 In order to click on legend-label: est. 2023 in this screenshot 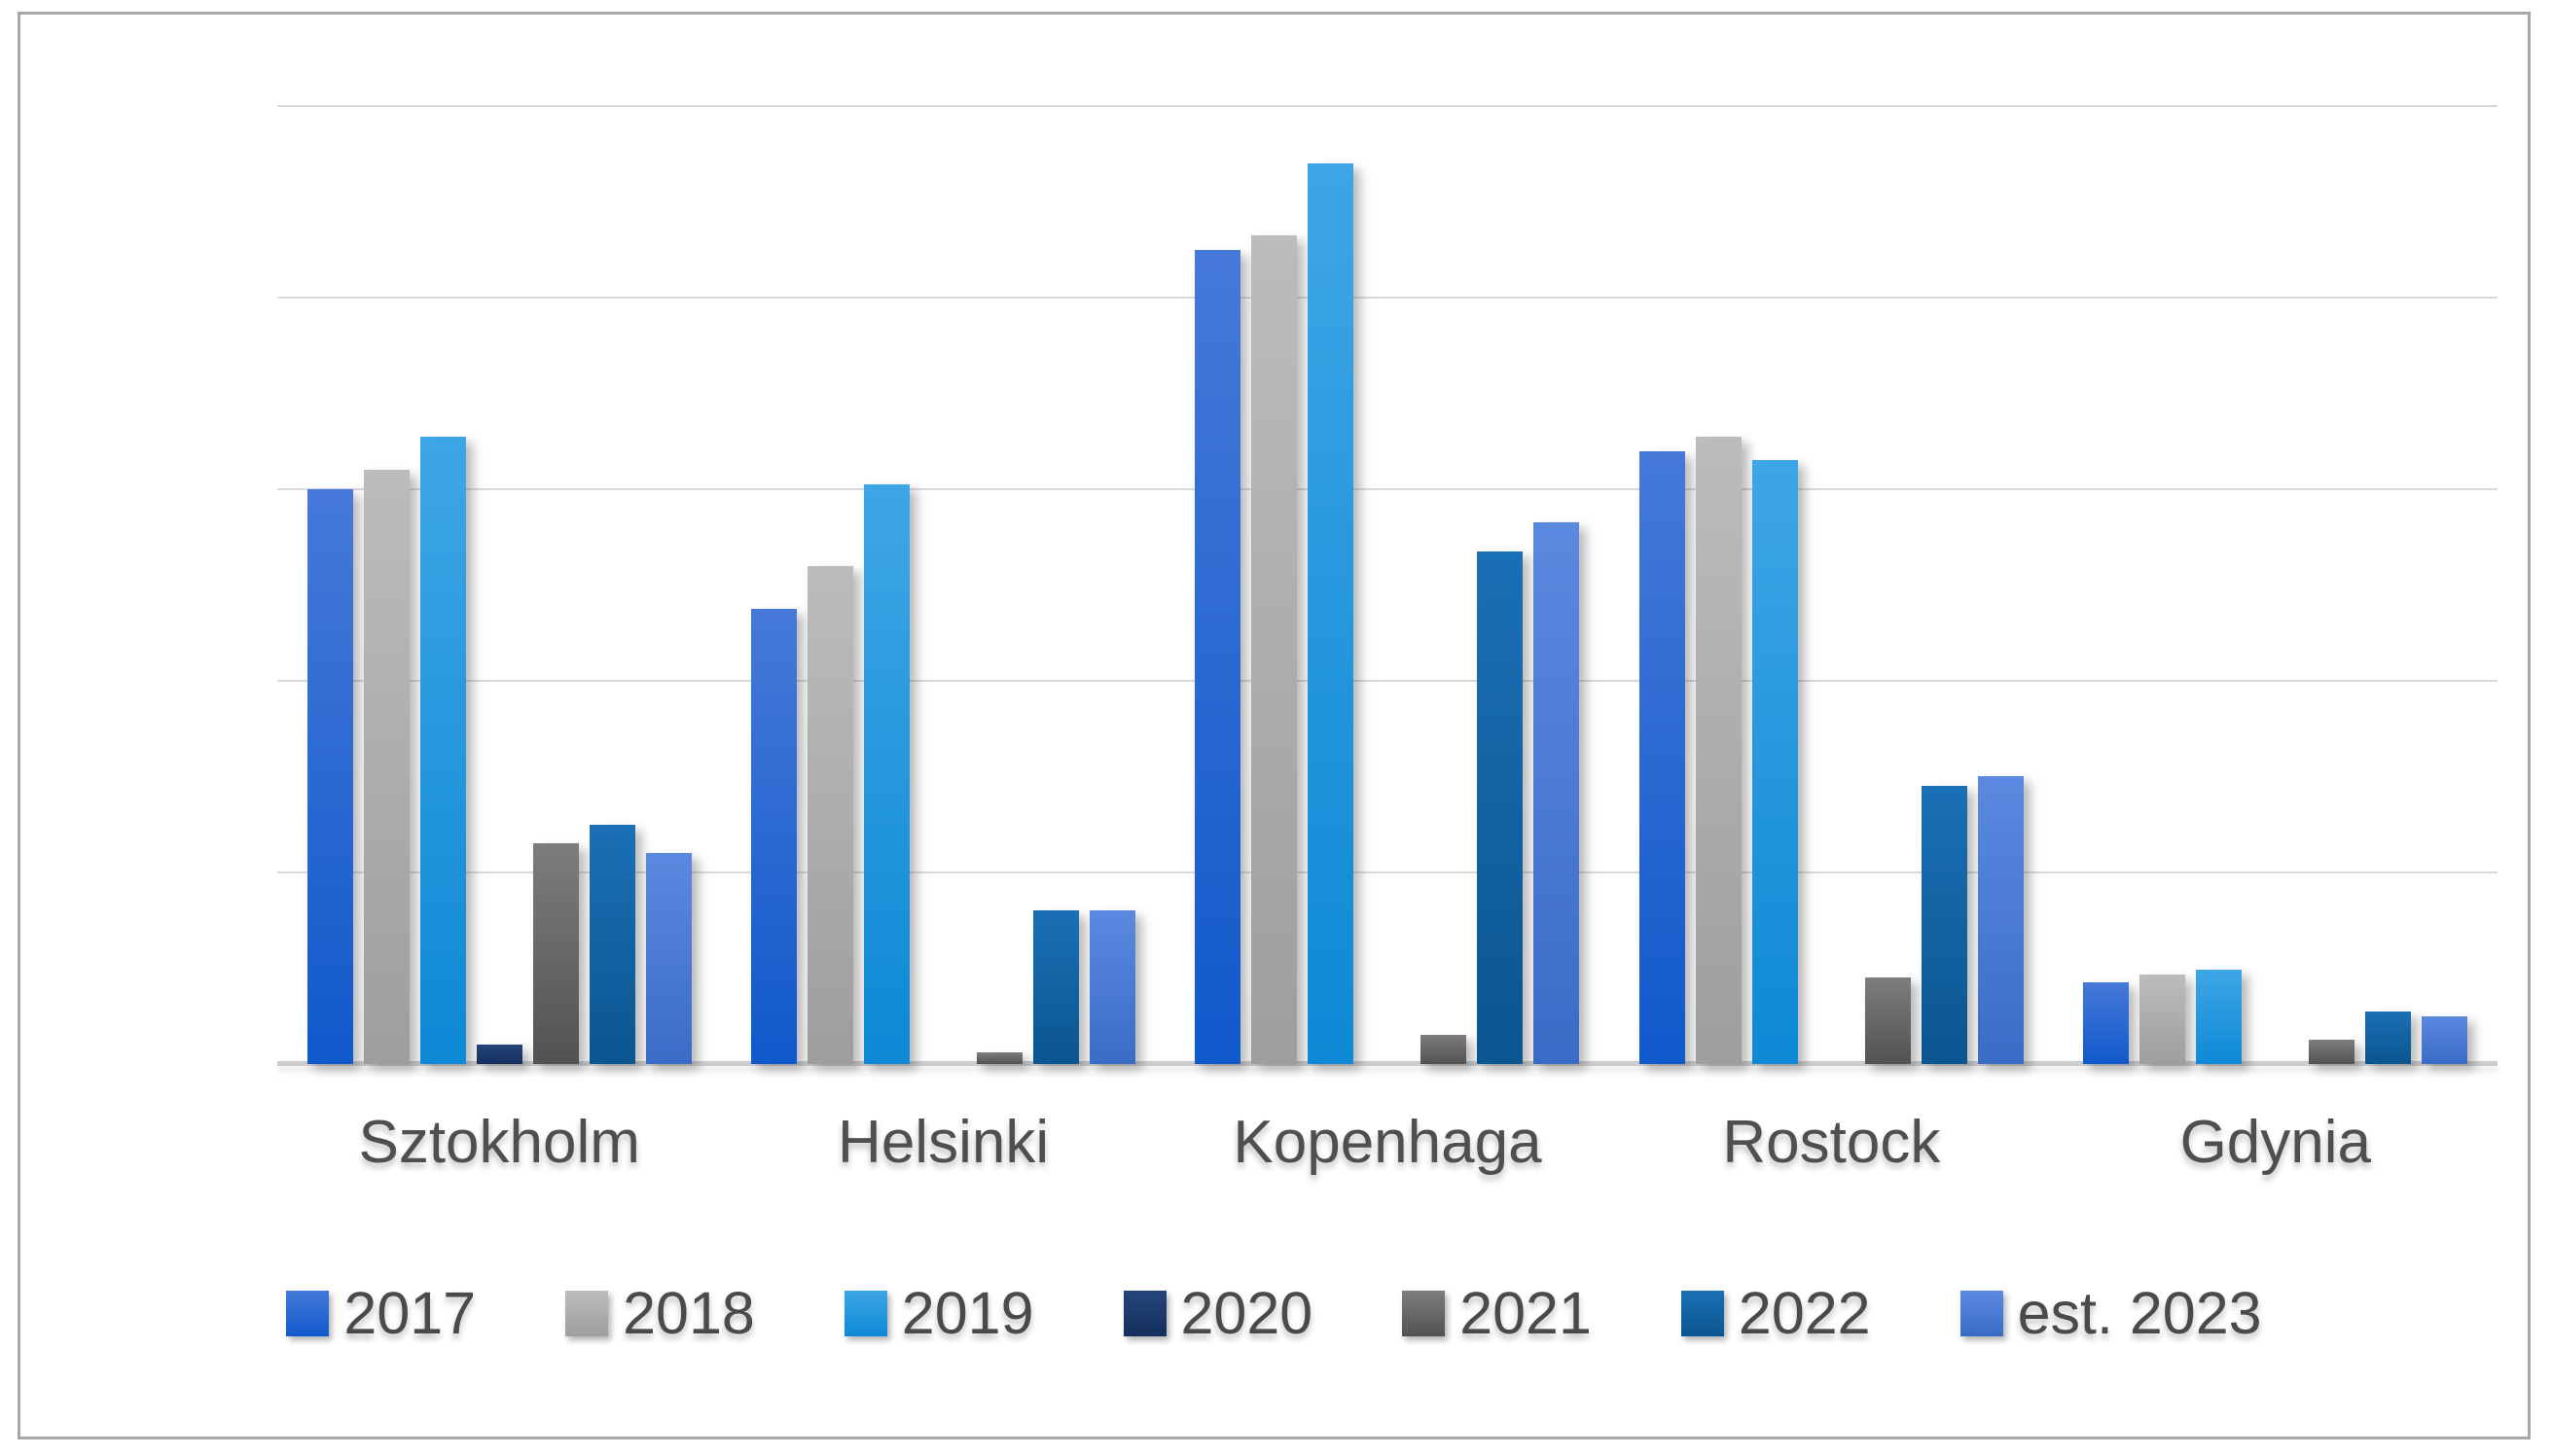, I will do `click(2139, 1313)`.